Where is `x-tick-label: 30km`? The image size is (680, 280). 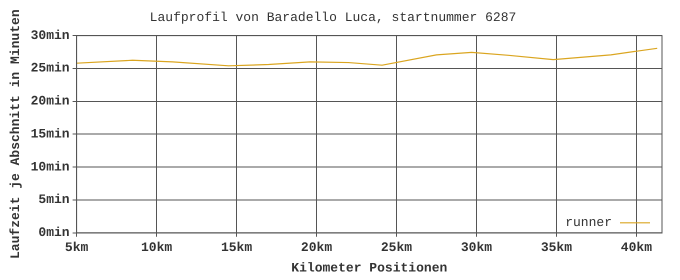 x-tick-label: 30km is located at coordinates (476, 247).